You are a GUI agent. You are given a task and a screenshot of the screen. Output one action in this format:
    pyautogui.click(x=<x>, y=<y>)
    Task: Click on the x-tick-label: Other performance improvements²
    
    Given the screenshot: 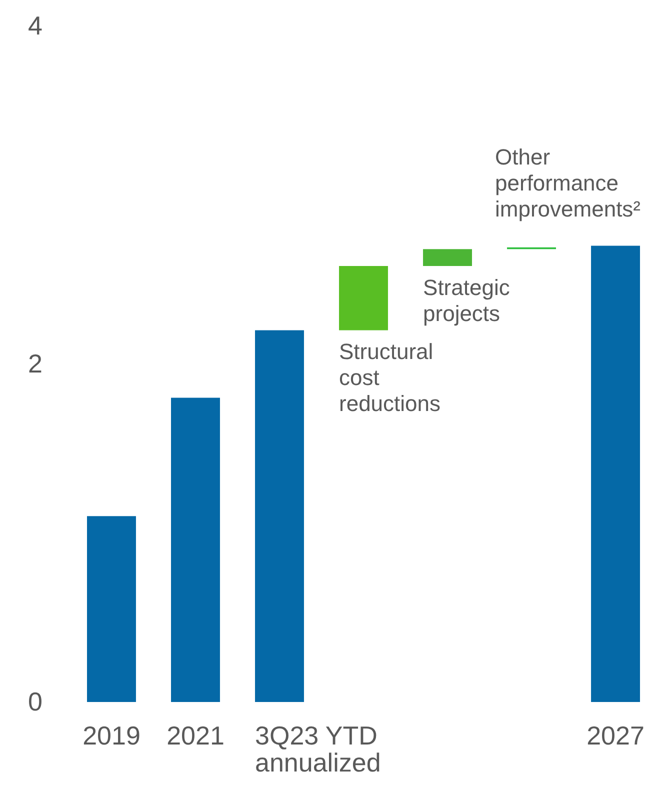 What is the action you would take?
    pyautogui.click(x=568, y=183)
    